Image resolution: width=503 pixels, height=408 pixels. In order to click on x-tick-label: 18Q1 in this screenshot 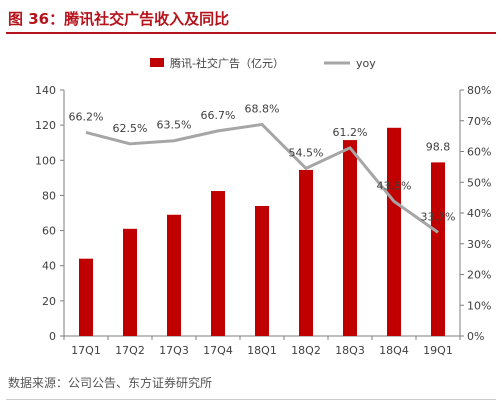, I will do `click(262, 350)`.